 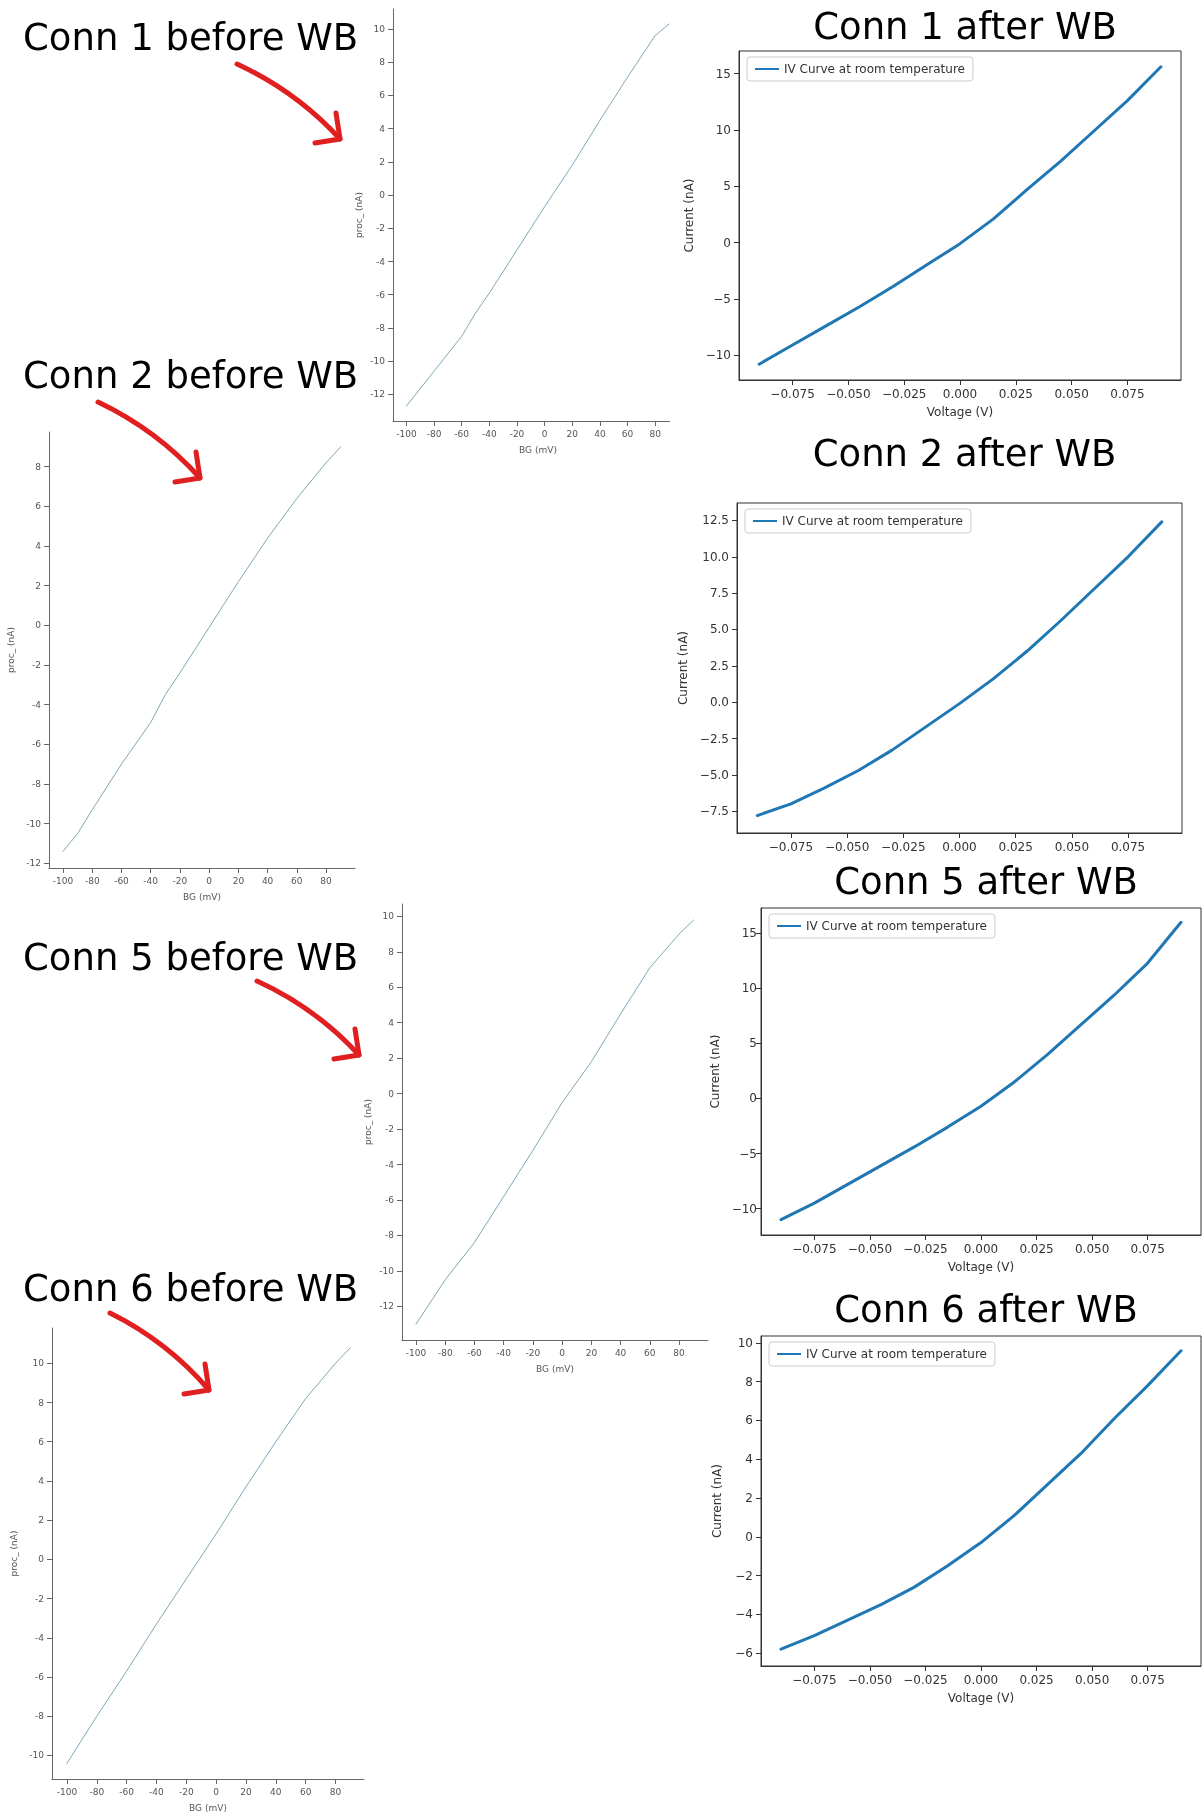 What do you see at coordinates (744, 1614) in the screenshot?
I see `y-tick-label: −4` at bounding box center [744, 1614].